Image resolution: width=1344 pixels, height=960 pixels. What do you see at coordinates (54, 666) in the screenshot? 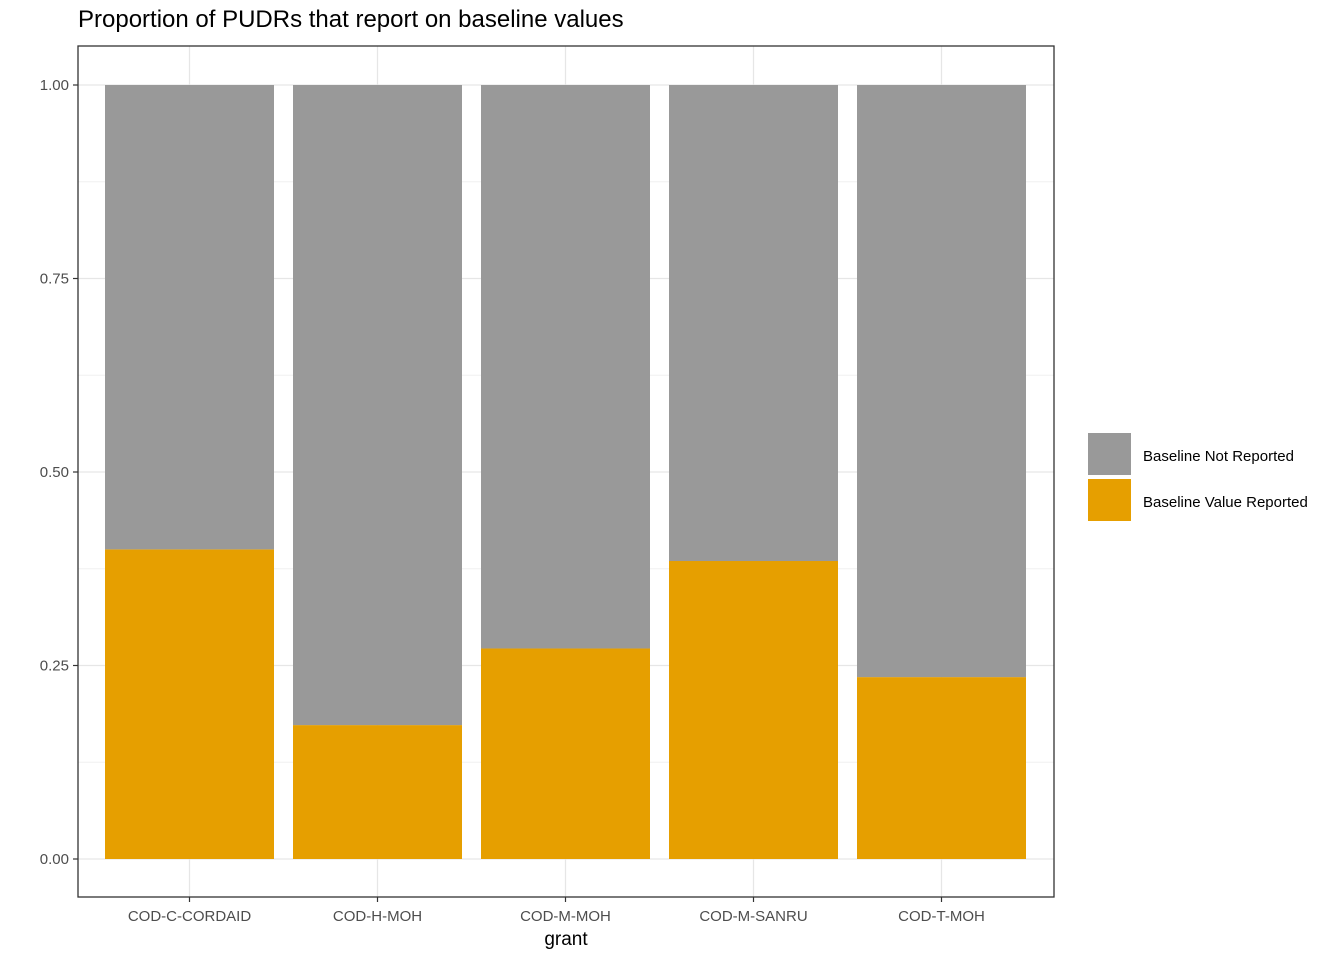
I see `y-tick-label: 0.25` at bounding box center [54, 666].